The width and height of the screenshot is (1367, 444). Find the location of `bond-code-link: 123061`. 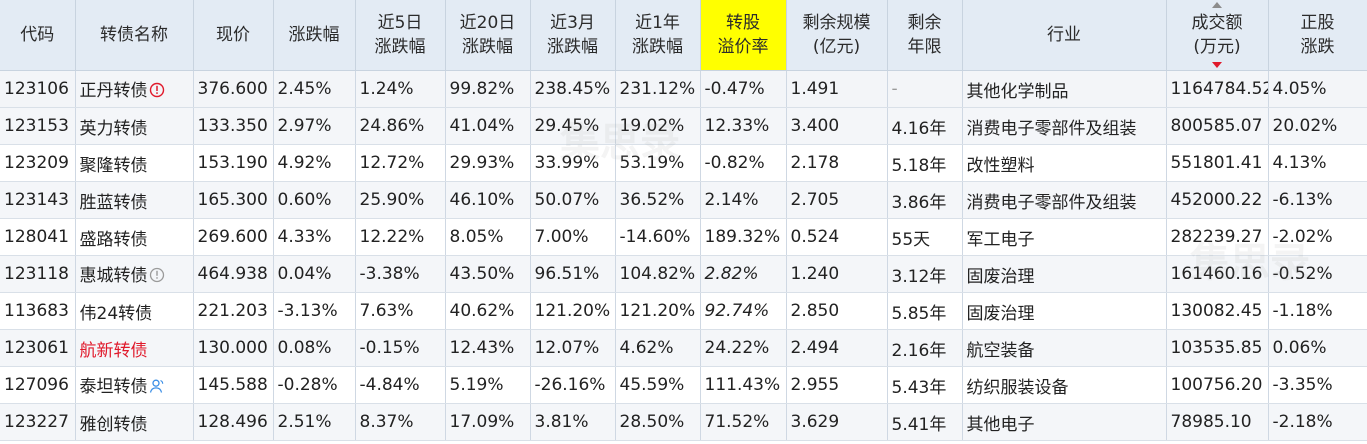

bond-code-link: 123061 is located at coordinates (38, 348).